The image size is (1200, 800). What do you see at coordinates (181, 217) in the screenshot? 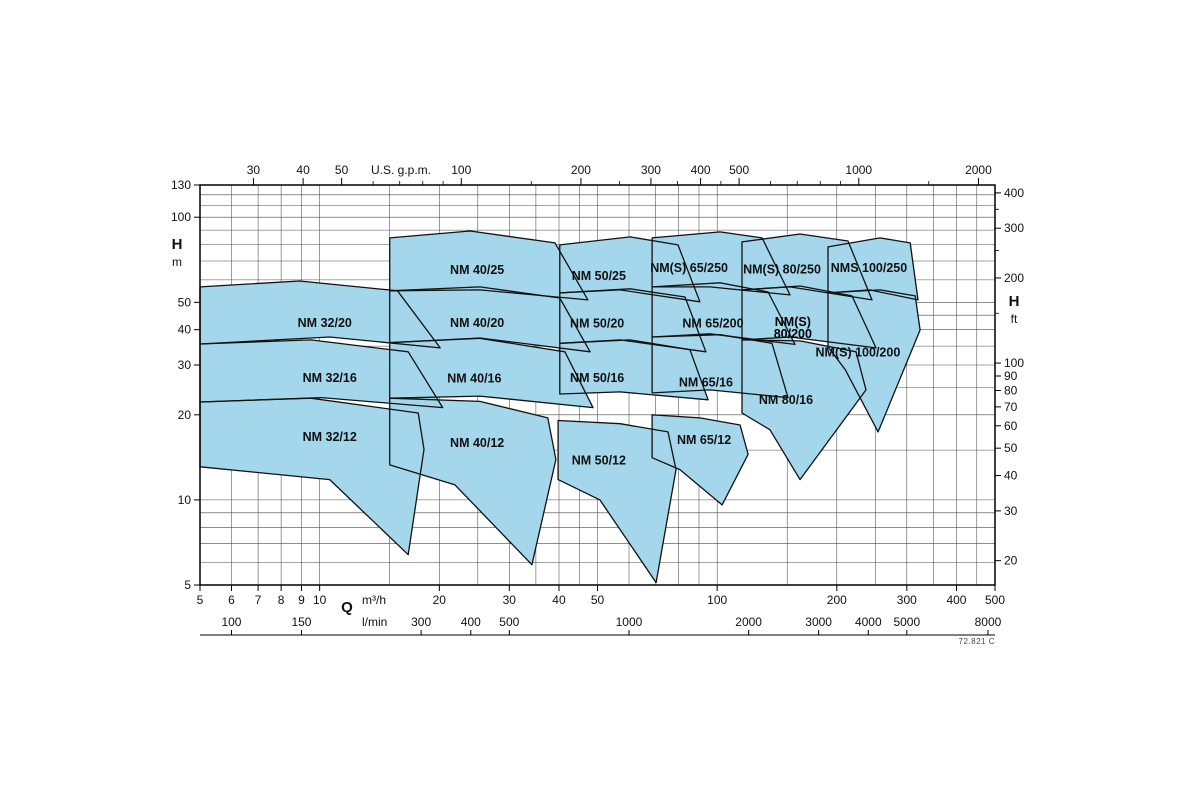
I see `m-tick-label: 100` at bounding box center [181, 217].